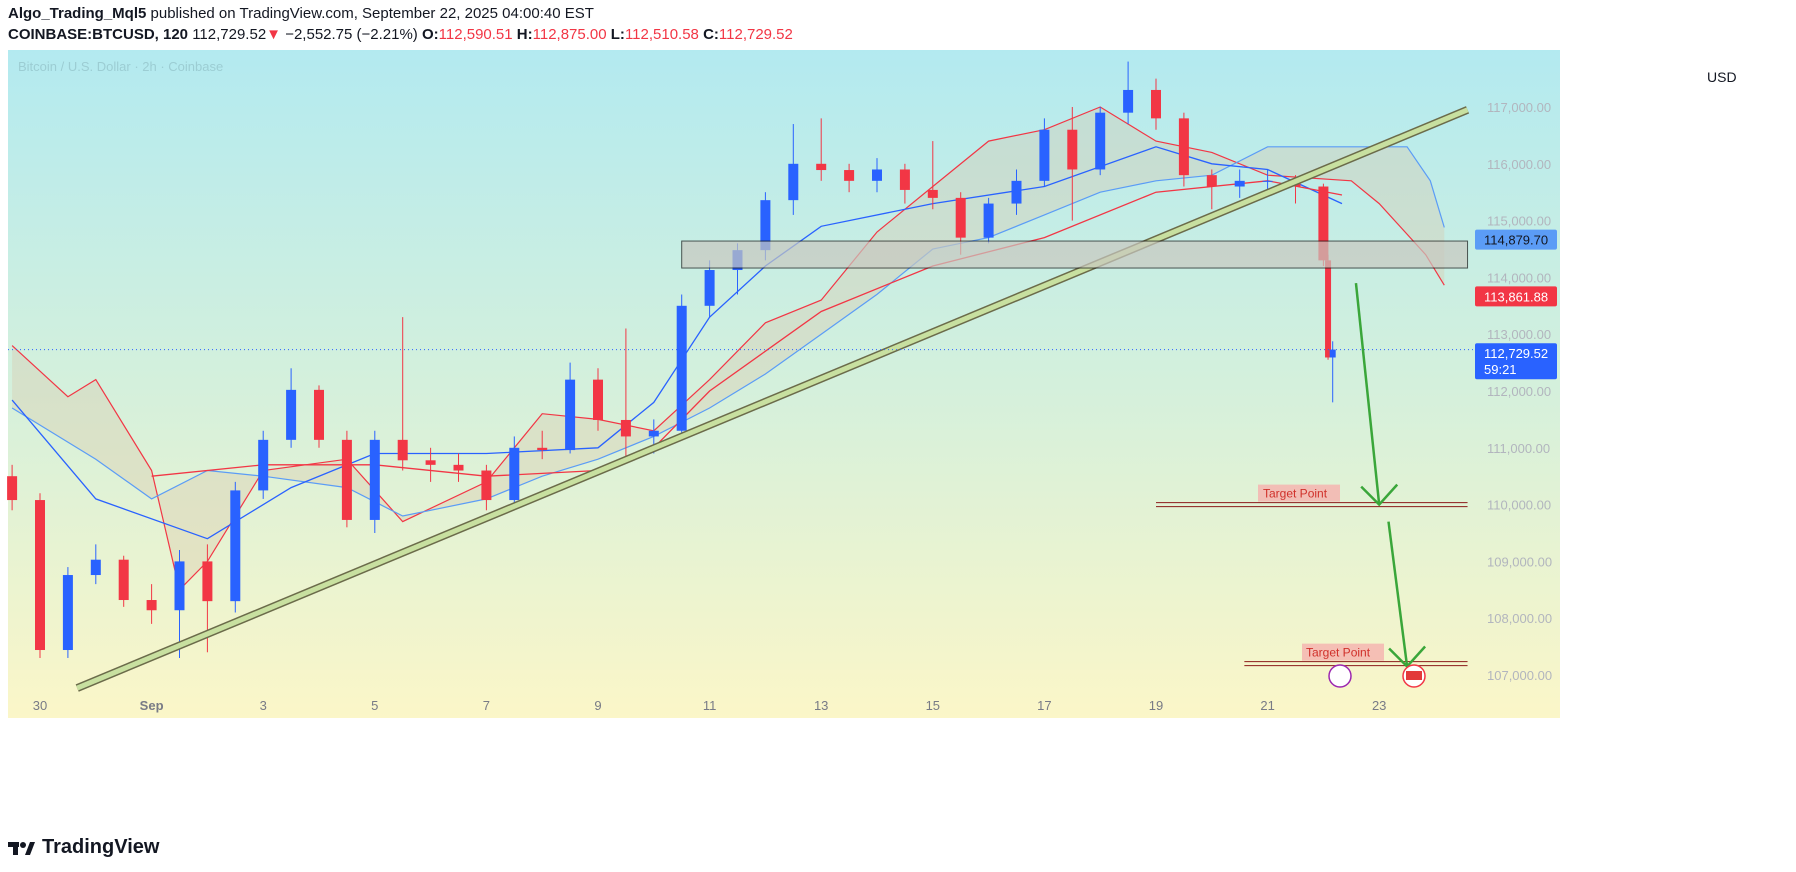  Describe the element at coordinates (1075, 254) in the screenshot. I see `resistance-zone` at that location.